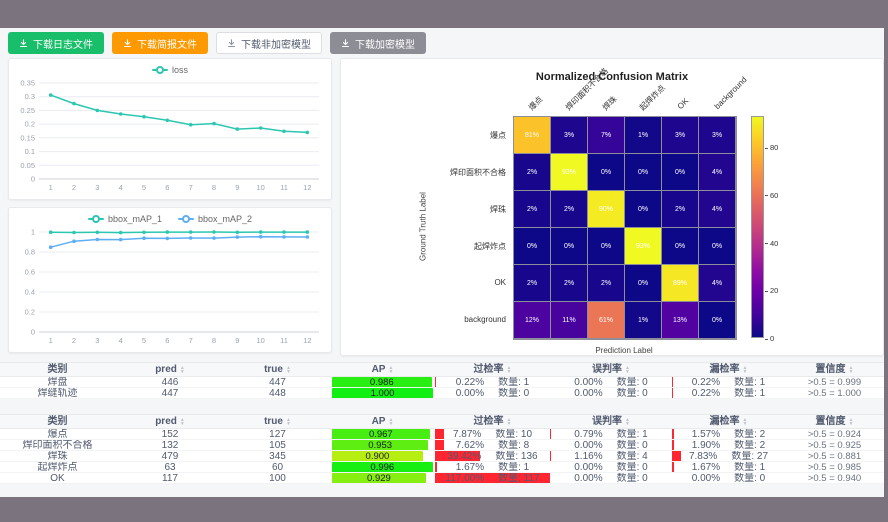 The height and width of the screenshot is (522, 888). Describe the element at coordinates (490, 246) in the screenshot. I see `matrix-row-label: 起焊炸点` at that location.